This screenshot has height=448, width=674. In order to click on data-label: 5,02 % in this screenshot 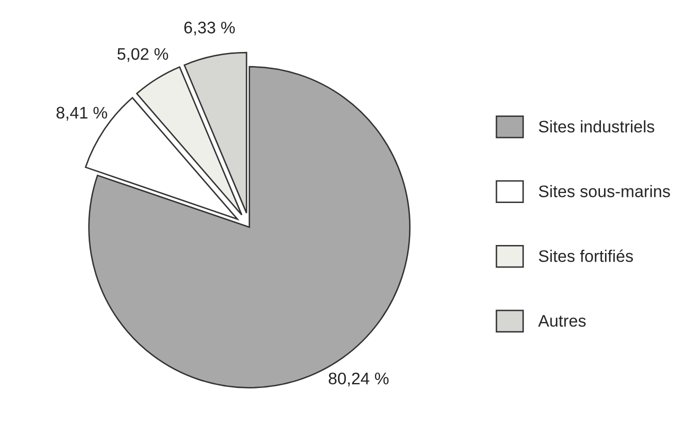, I will do `click(142, 55)`.